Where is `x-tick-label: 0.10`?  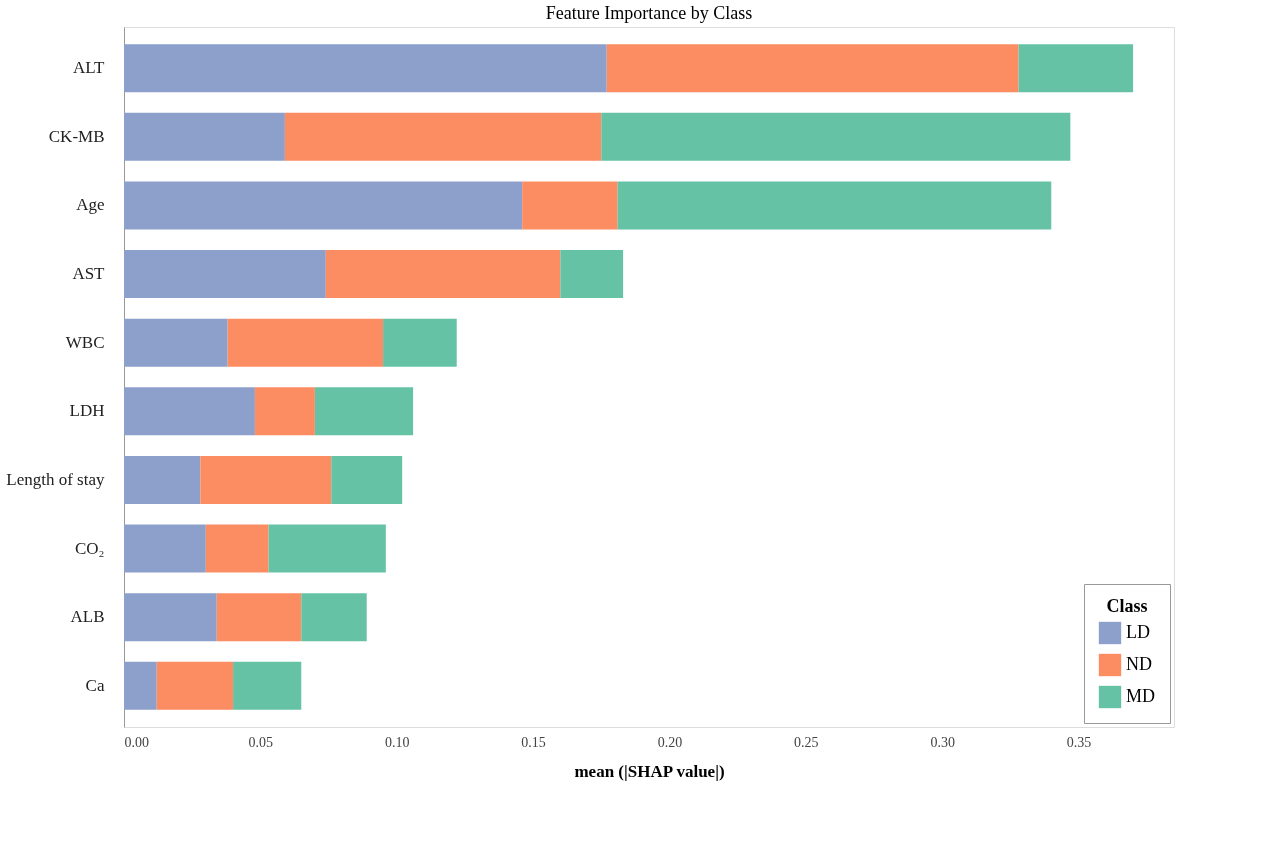 x-tick-label: 0.10 is located at coordinates (397, 742).